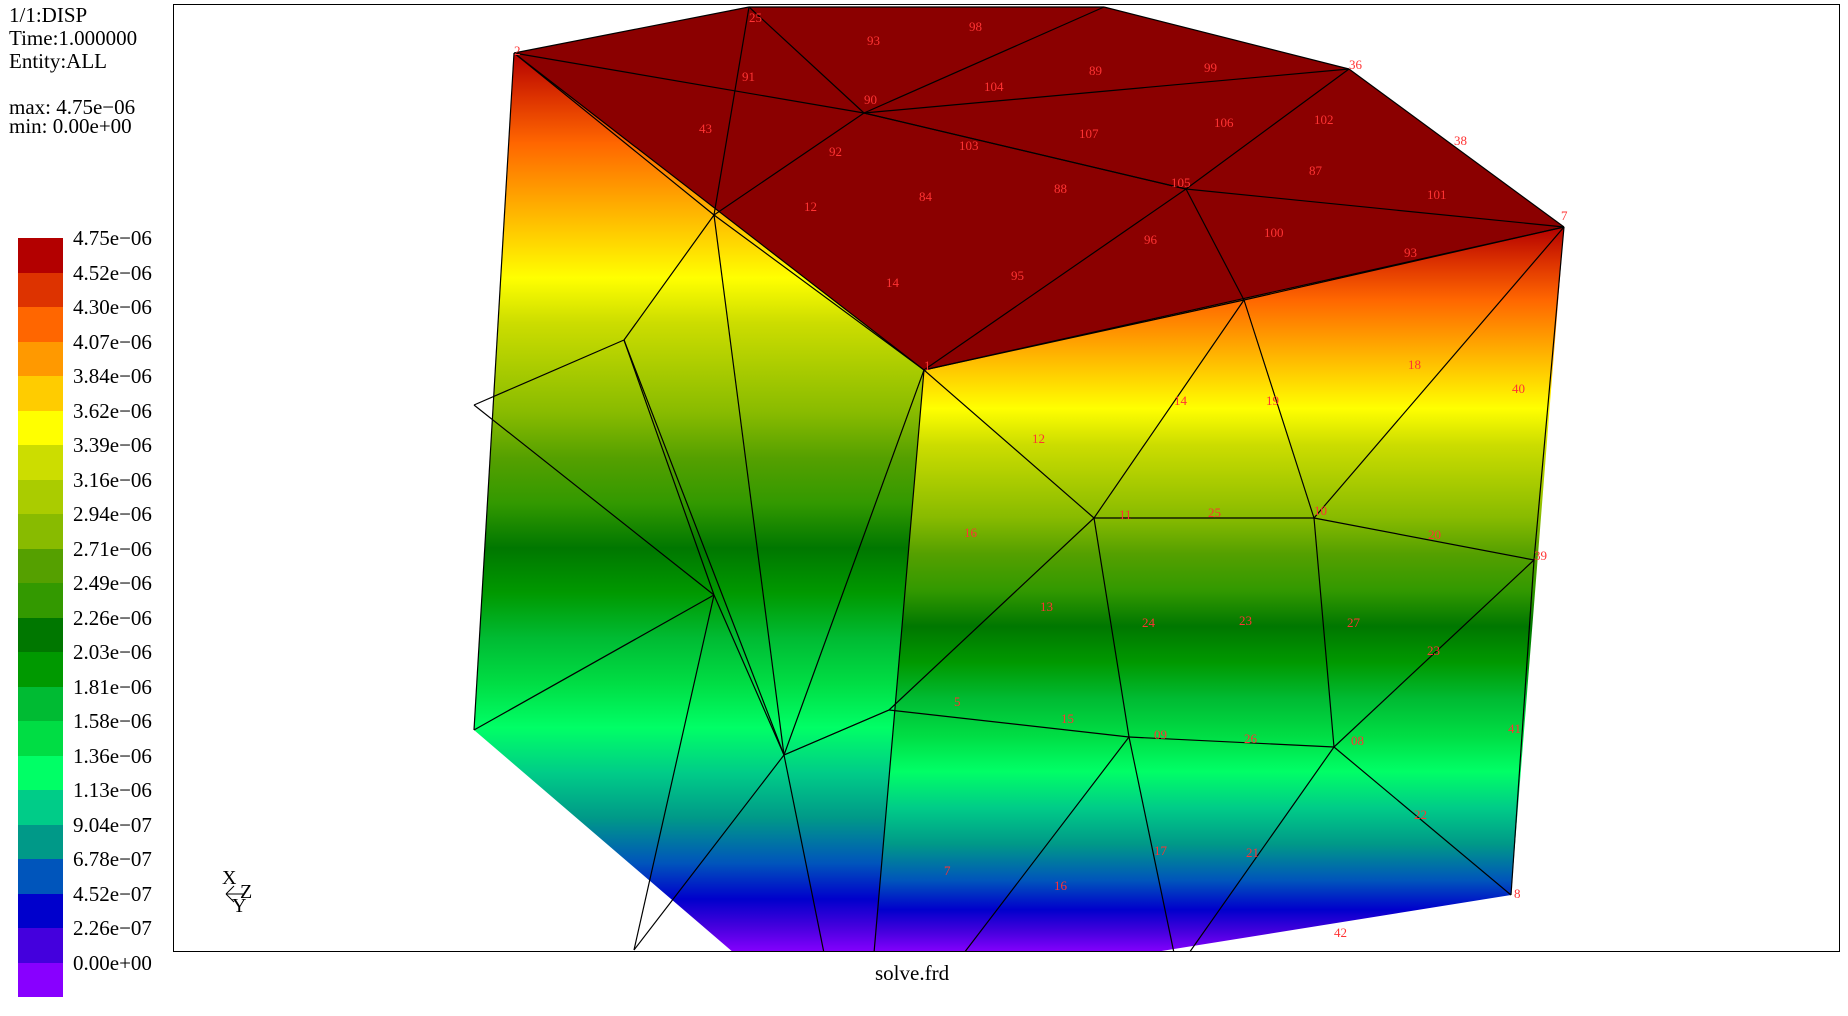 This screenshot has height=1016, width=1848. Describe the element at coordinates (1017, 275) in the screenshot. I see `node-label: 95` at that location.